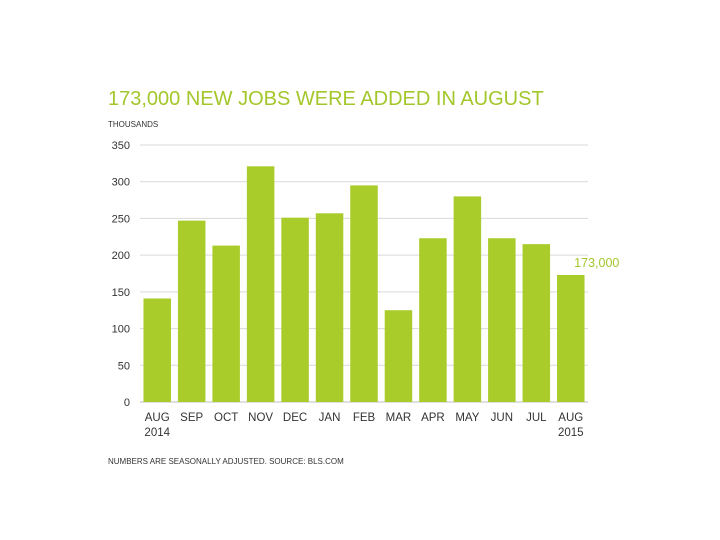  Describe the element at coordinates (121, 183) in the screenshot. I see `y-tick-label: 300` at that location.